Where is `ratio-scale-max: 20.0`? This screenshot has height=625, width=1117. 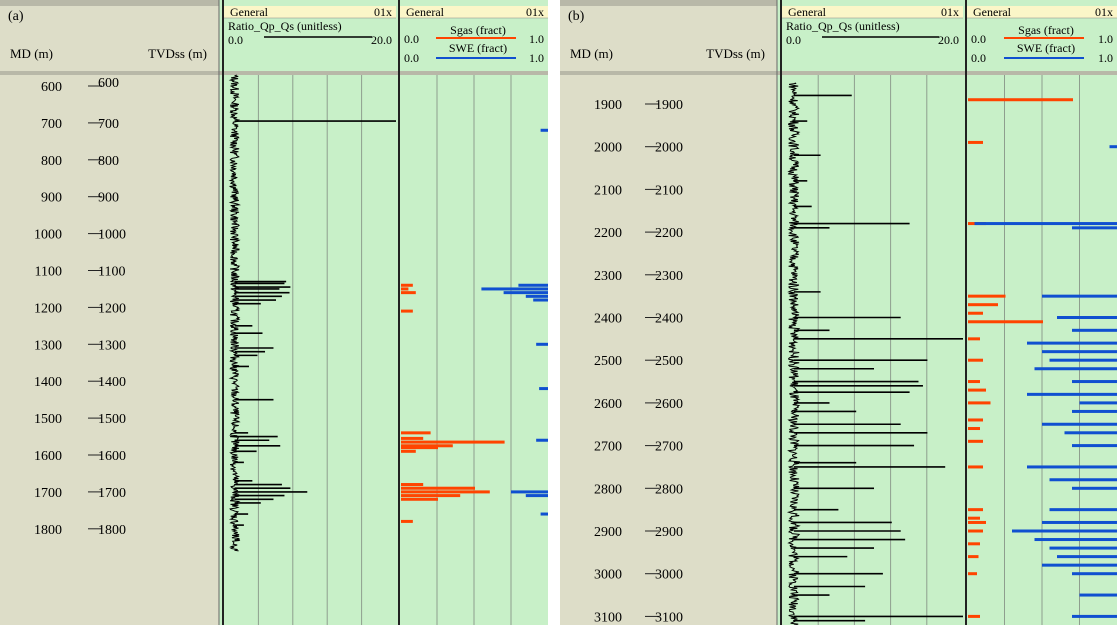 ratio-scale-max: 20.0 is located at coordinates (381, 40).